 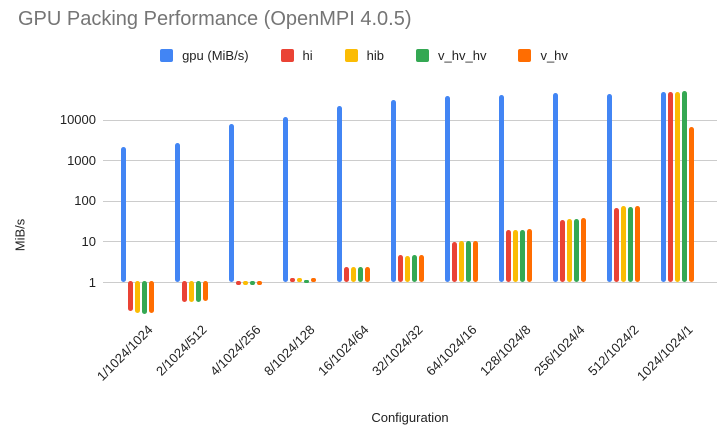 I want to click on legend-label: hi, so click(x=307, y=55).